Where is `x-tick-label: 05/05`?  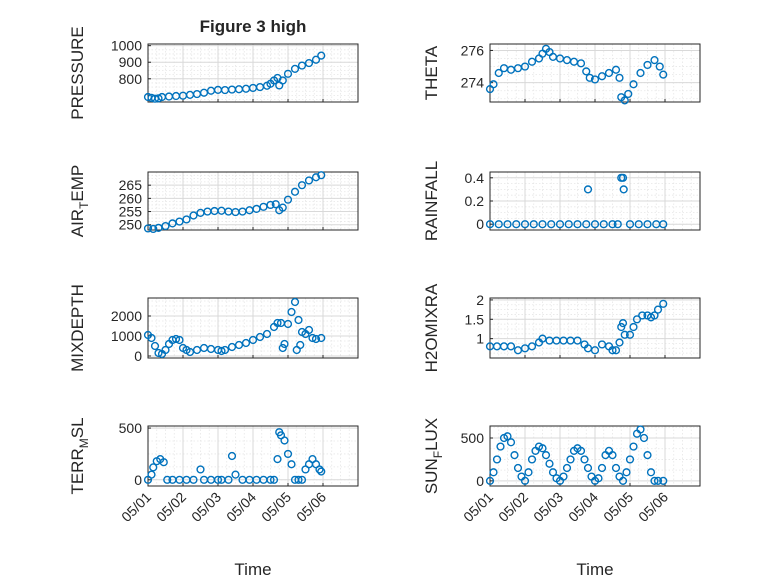 x-tick-label: 05/05 is located at coordinates (618, 507).